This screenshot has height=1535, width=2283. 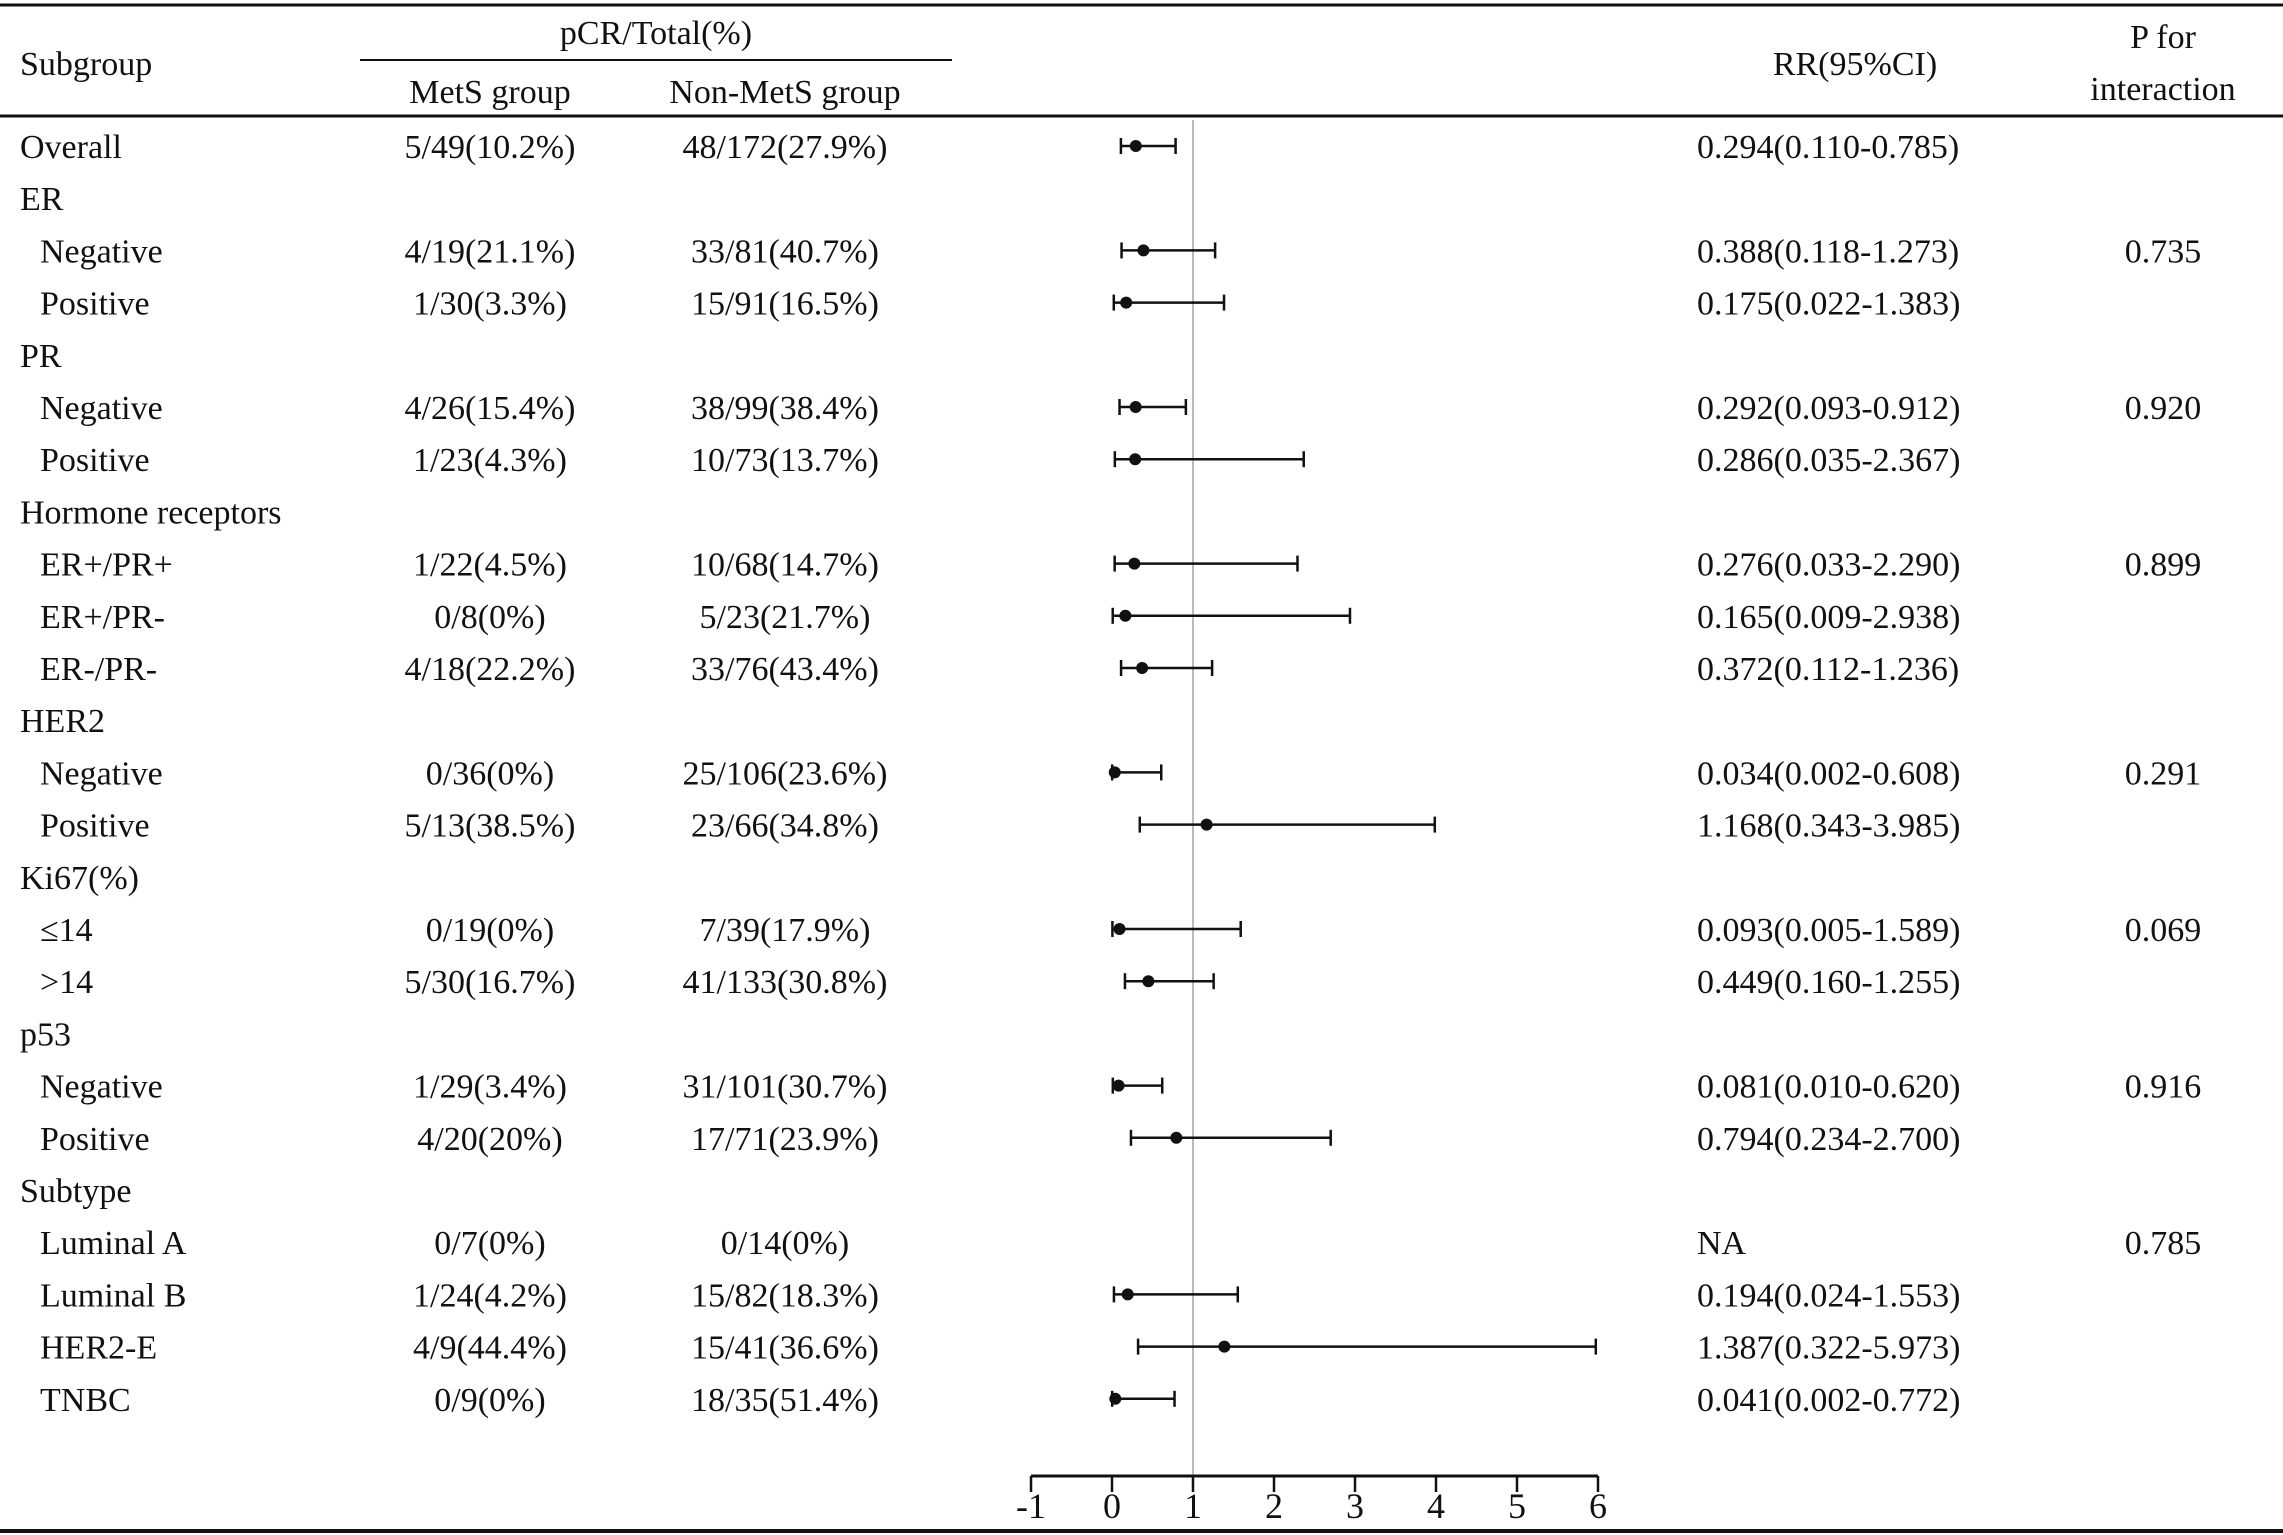 I want to click on group-header-row: Hormone receptors, so click(x=151, y=512).